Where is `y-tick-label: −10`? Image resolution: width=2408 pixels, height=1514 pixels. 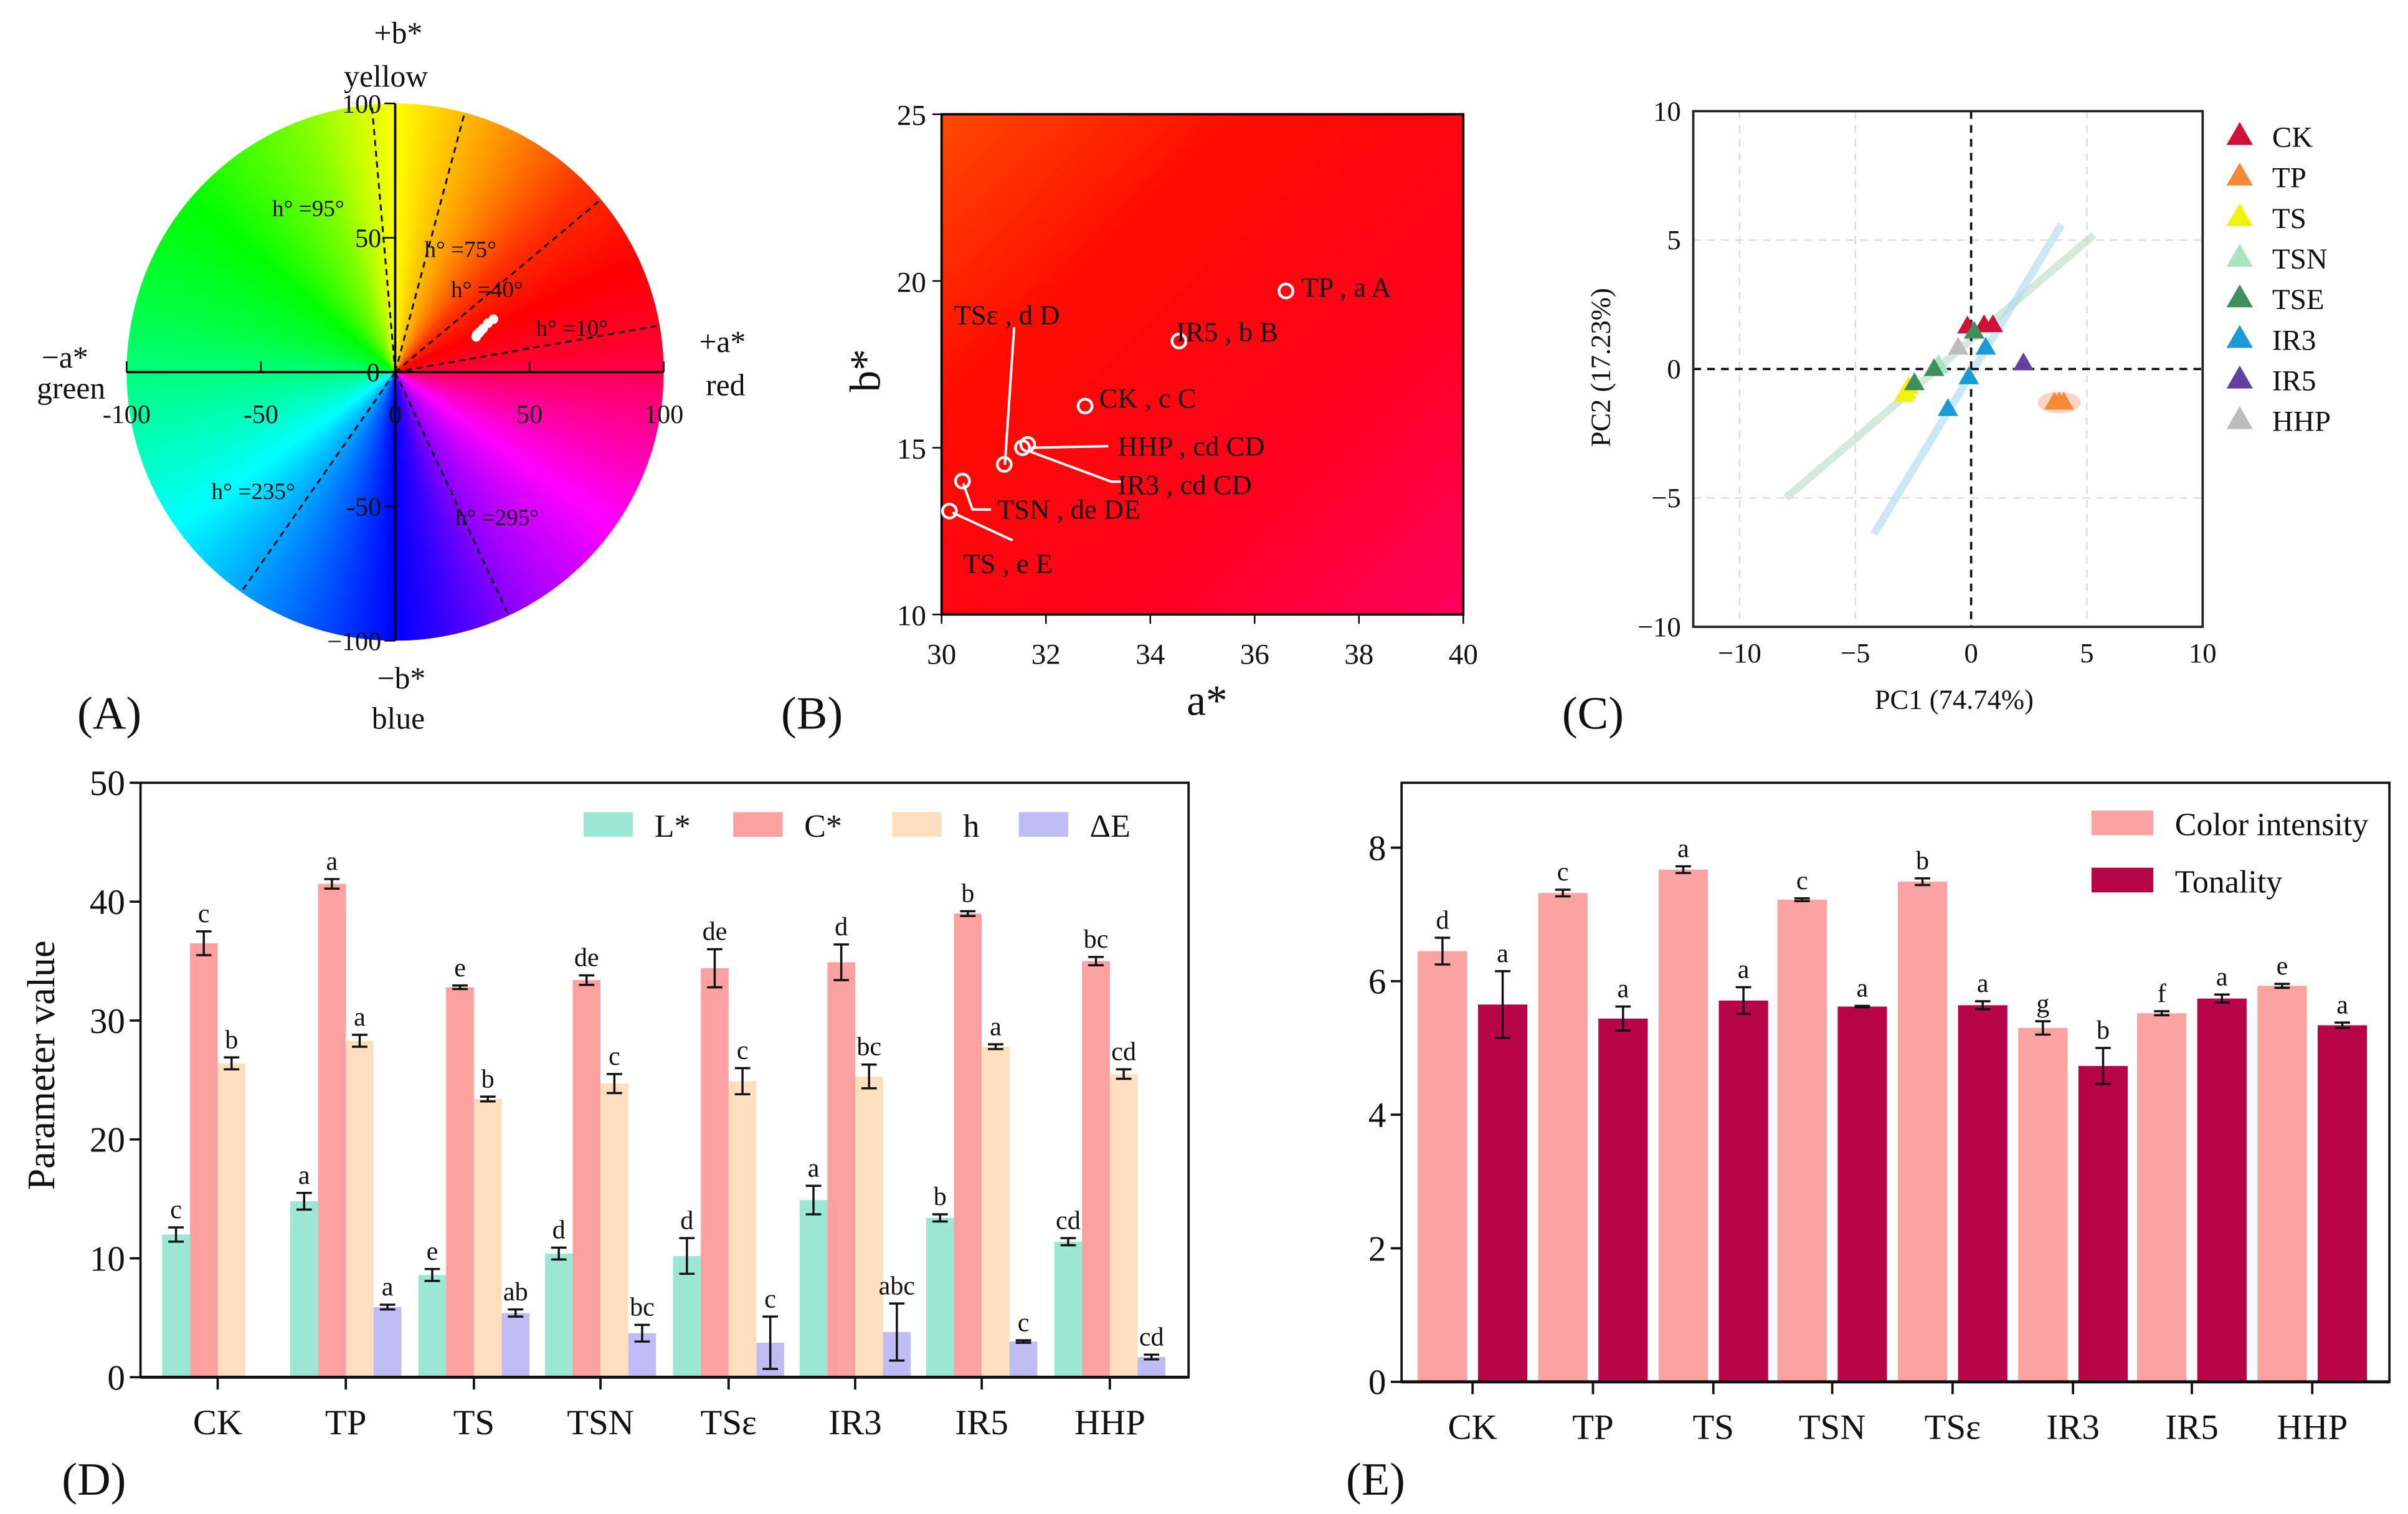 y-tick-label: −10 is located at coordinates (1659, 626).